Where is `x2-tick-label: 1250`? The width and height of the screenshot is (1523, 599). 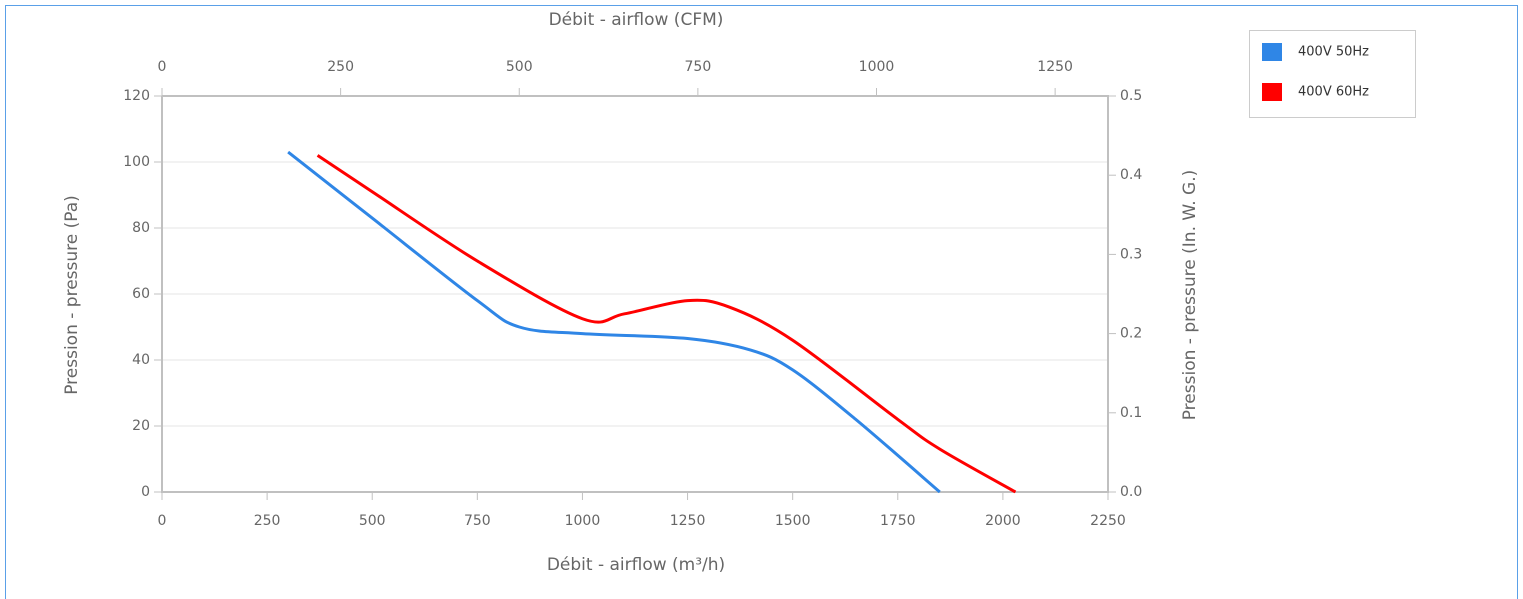
x2-tick-label: 1250 is located at coordinates (1055, 67).